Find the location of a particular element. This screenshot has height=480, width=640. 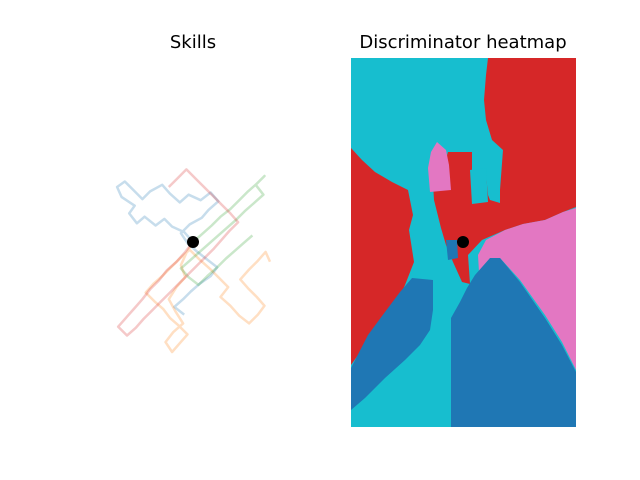

heatmap-start-point is located at coordinates (463, 242).